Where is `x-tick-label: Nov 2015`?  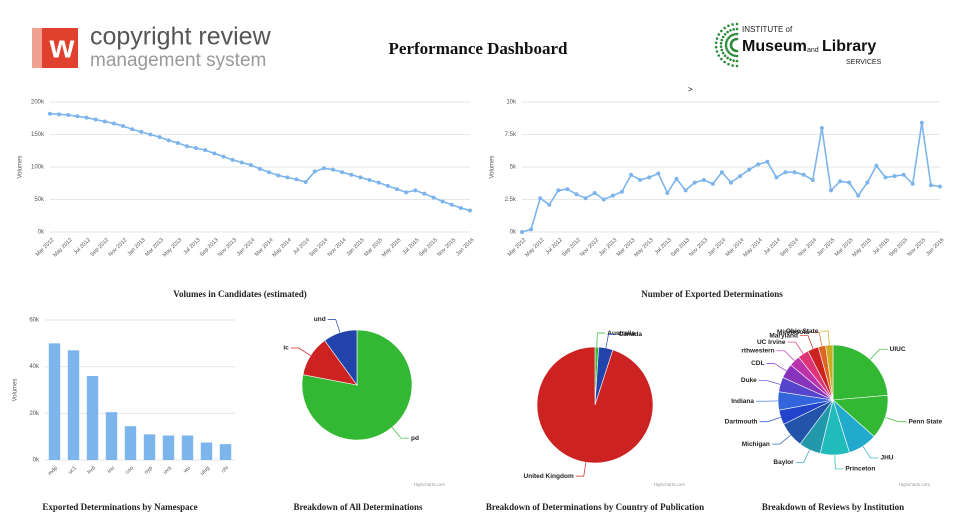
x-tick-label: Nov 2015 is located at coordinates (916, 247).